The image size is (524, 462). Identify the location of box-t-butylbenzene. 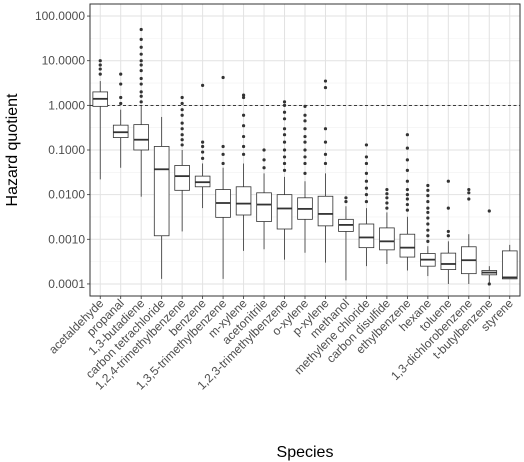
(489, 247).